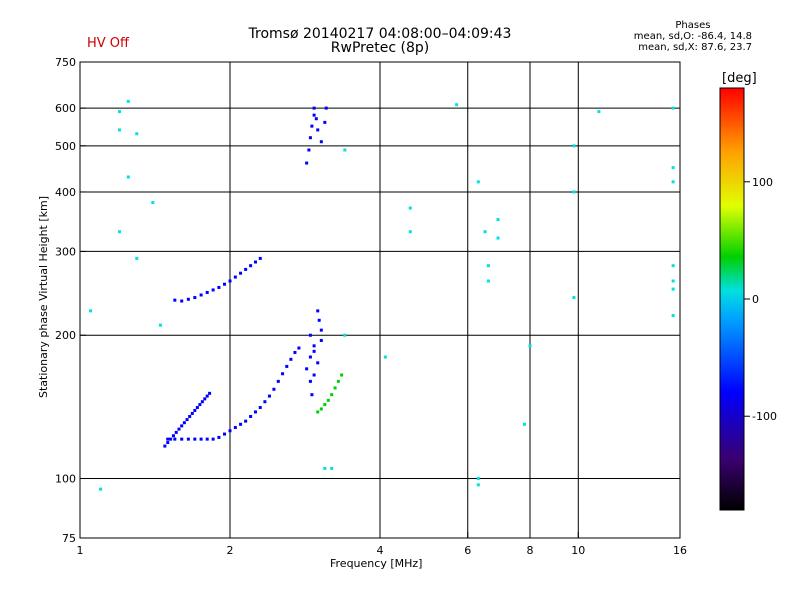  What do you see at coordinates (732, 299) in the screenshot?
I see `colorbar` at bounding box center [732, 299].